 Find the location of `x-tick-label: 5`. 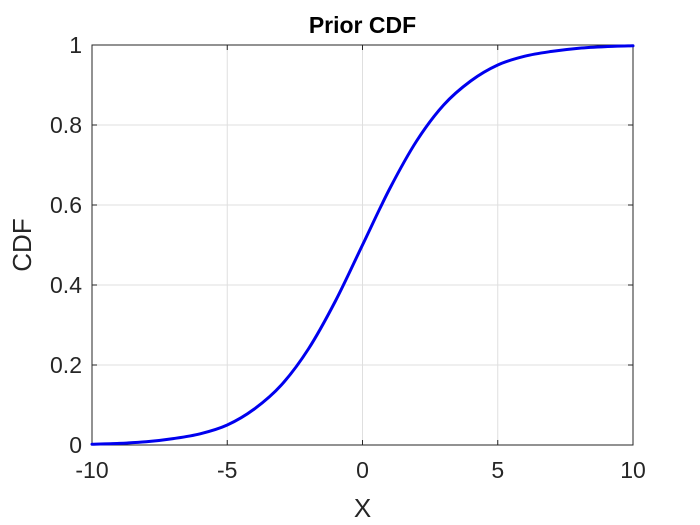

x-tick-label: 5 is located at coordinates (497, 470).